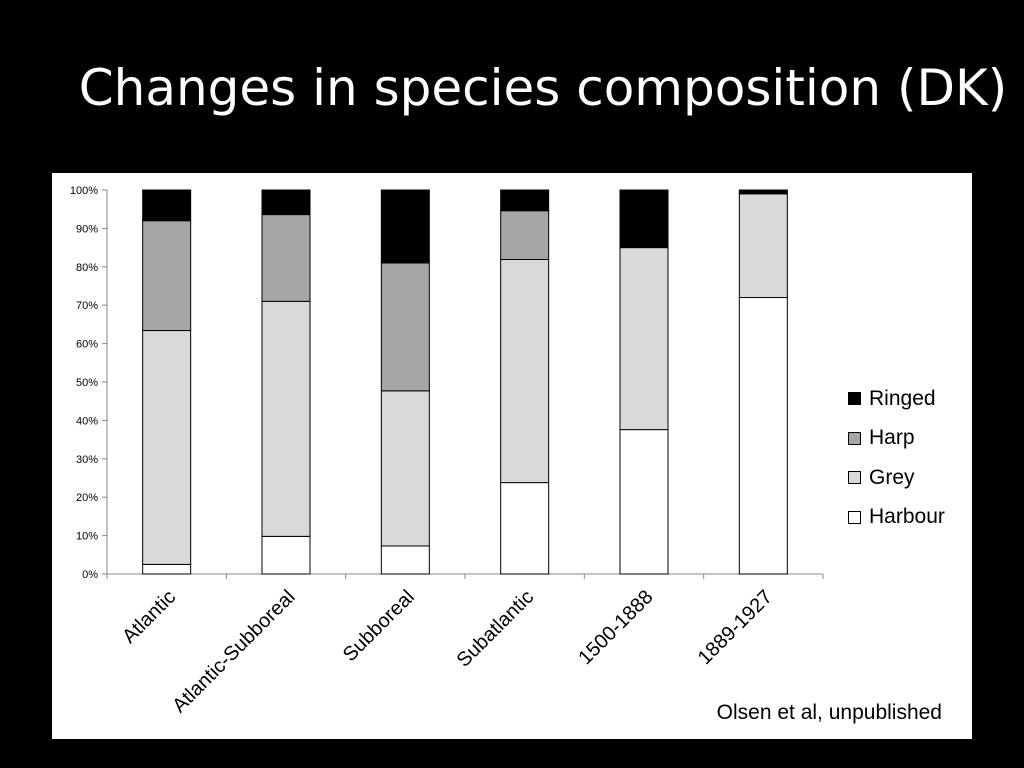 The width and height of the screenshot is (1024, 768). Describe the element at coordinates (907, 517) in the screenshot. I see `legend-label: Harbour` at that location.